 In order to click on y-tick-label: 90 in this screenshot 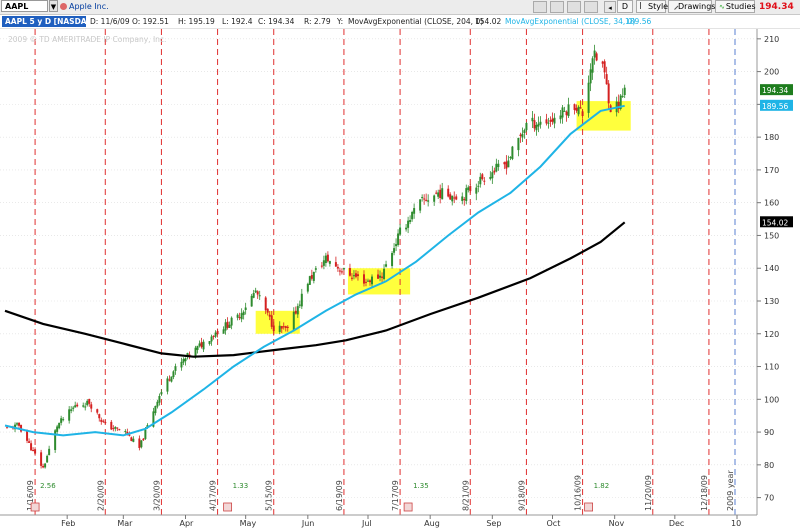, I will do `click(769, 432)`.